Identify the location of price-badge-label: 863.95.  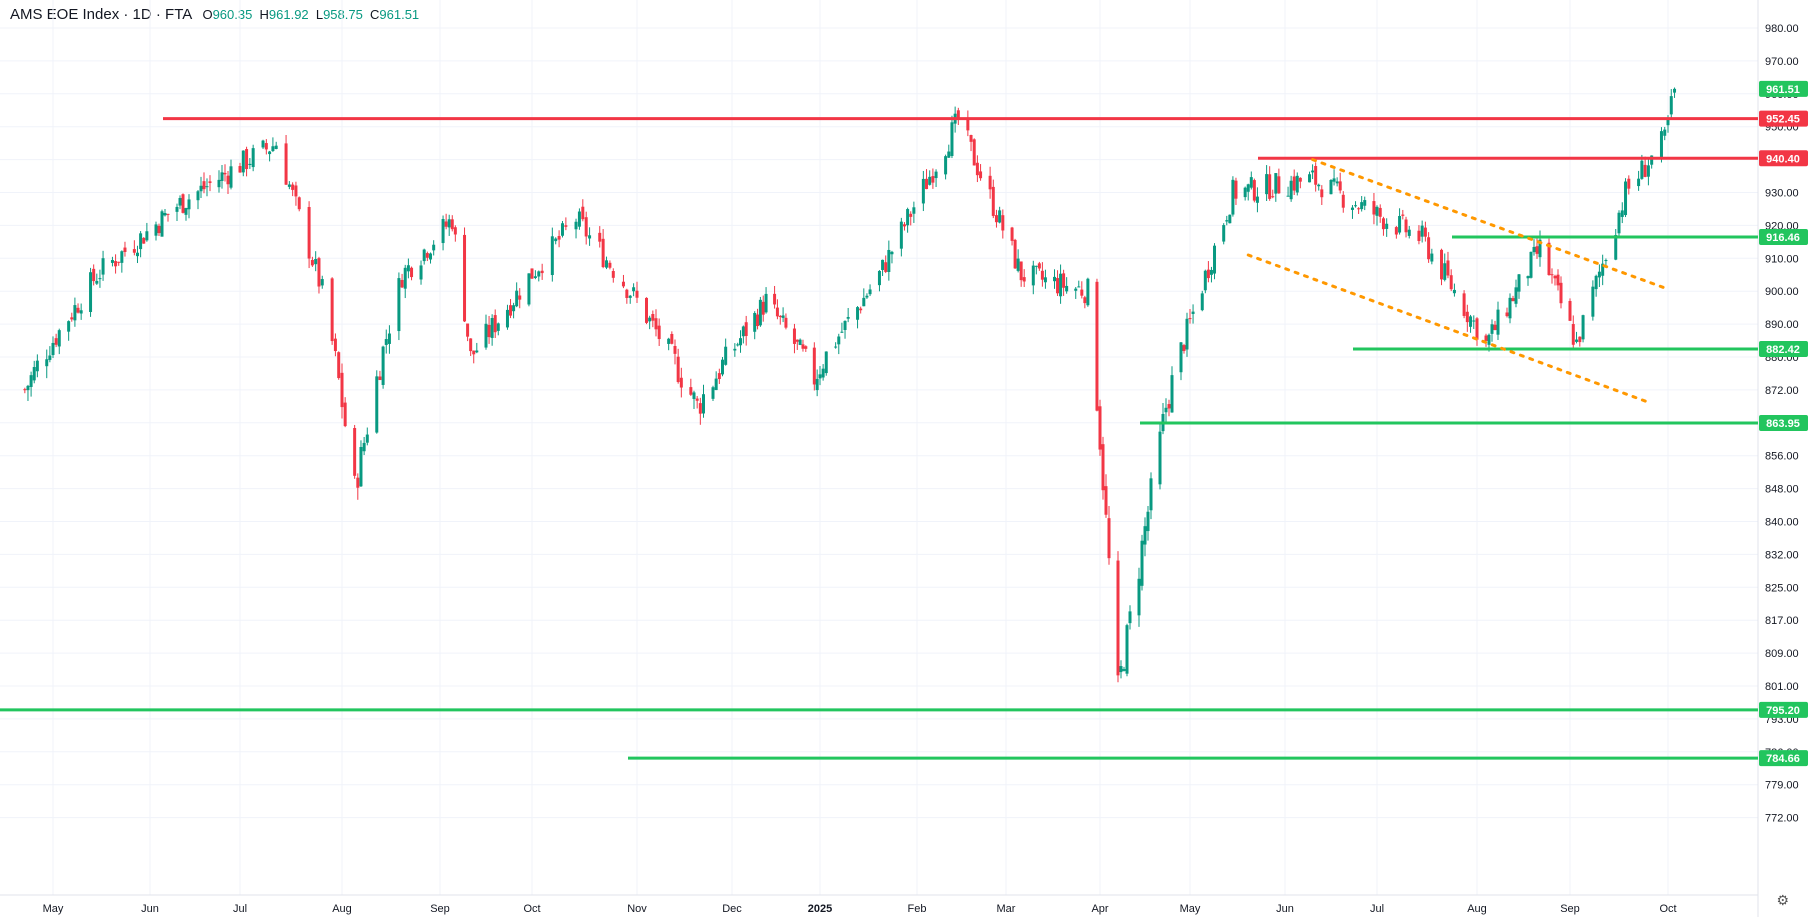
(1783, 424).